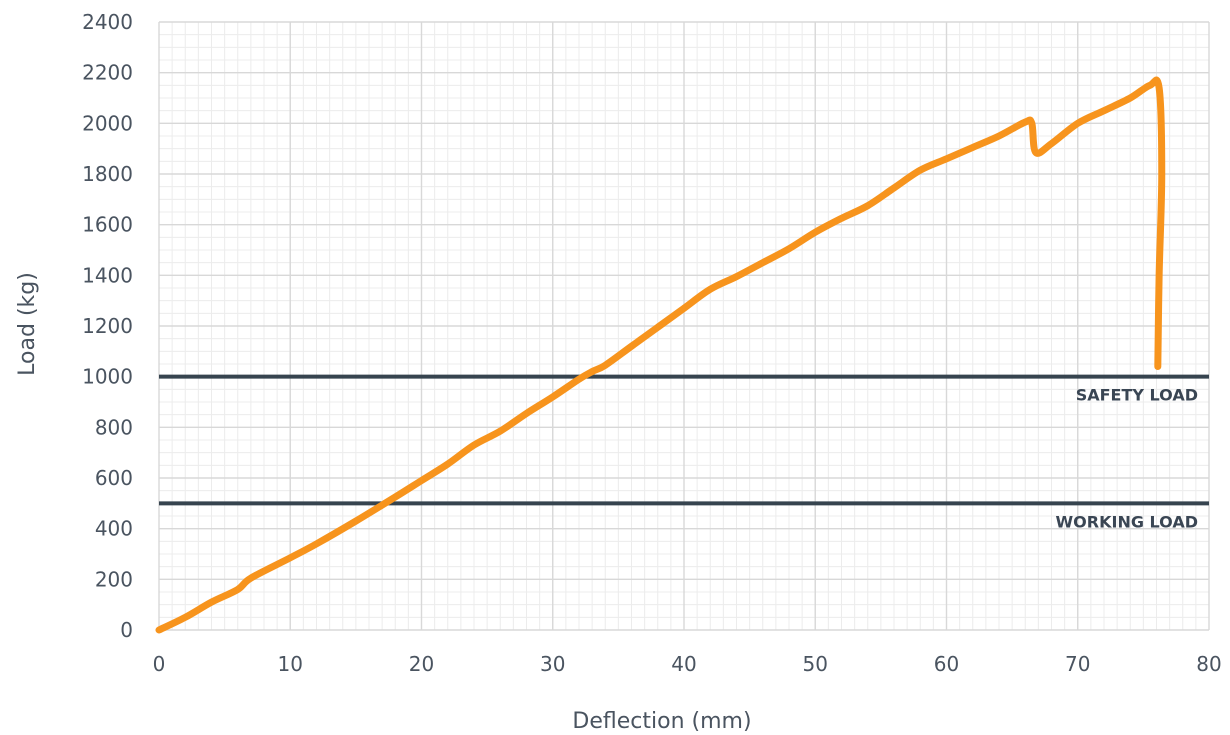 Image resolution: width=1230 pixels, height=735 pixels. What do you see at coordinates (946, 664) in the screenshot?
I see `x-tick-label: 60` at bounding box center [946, 664].